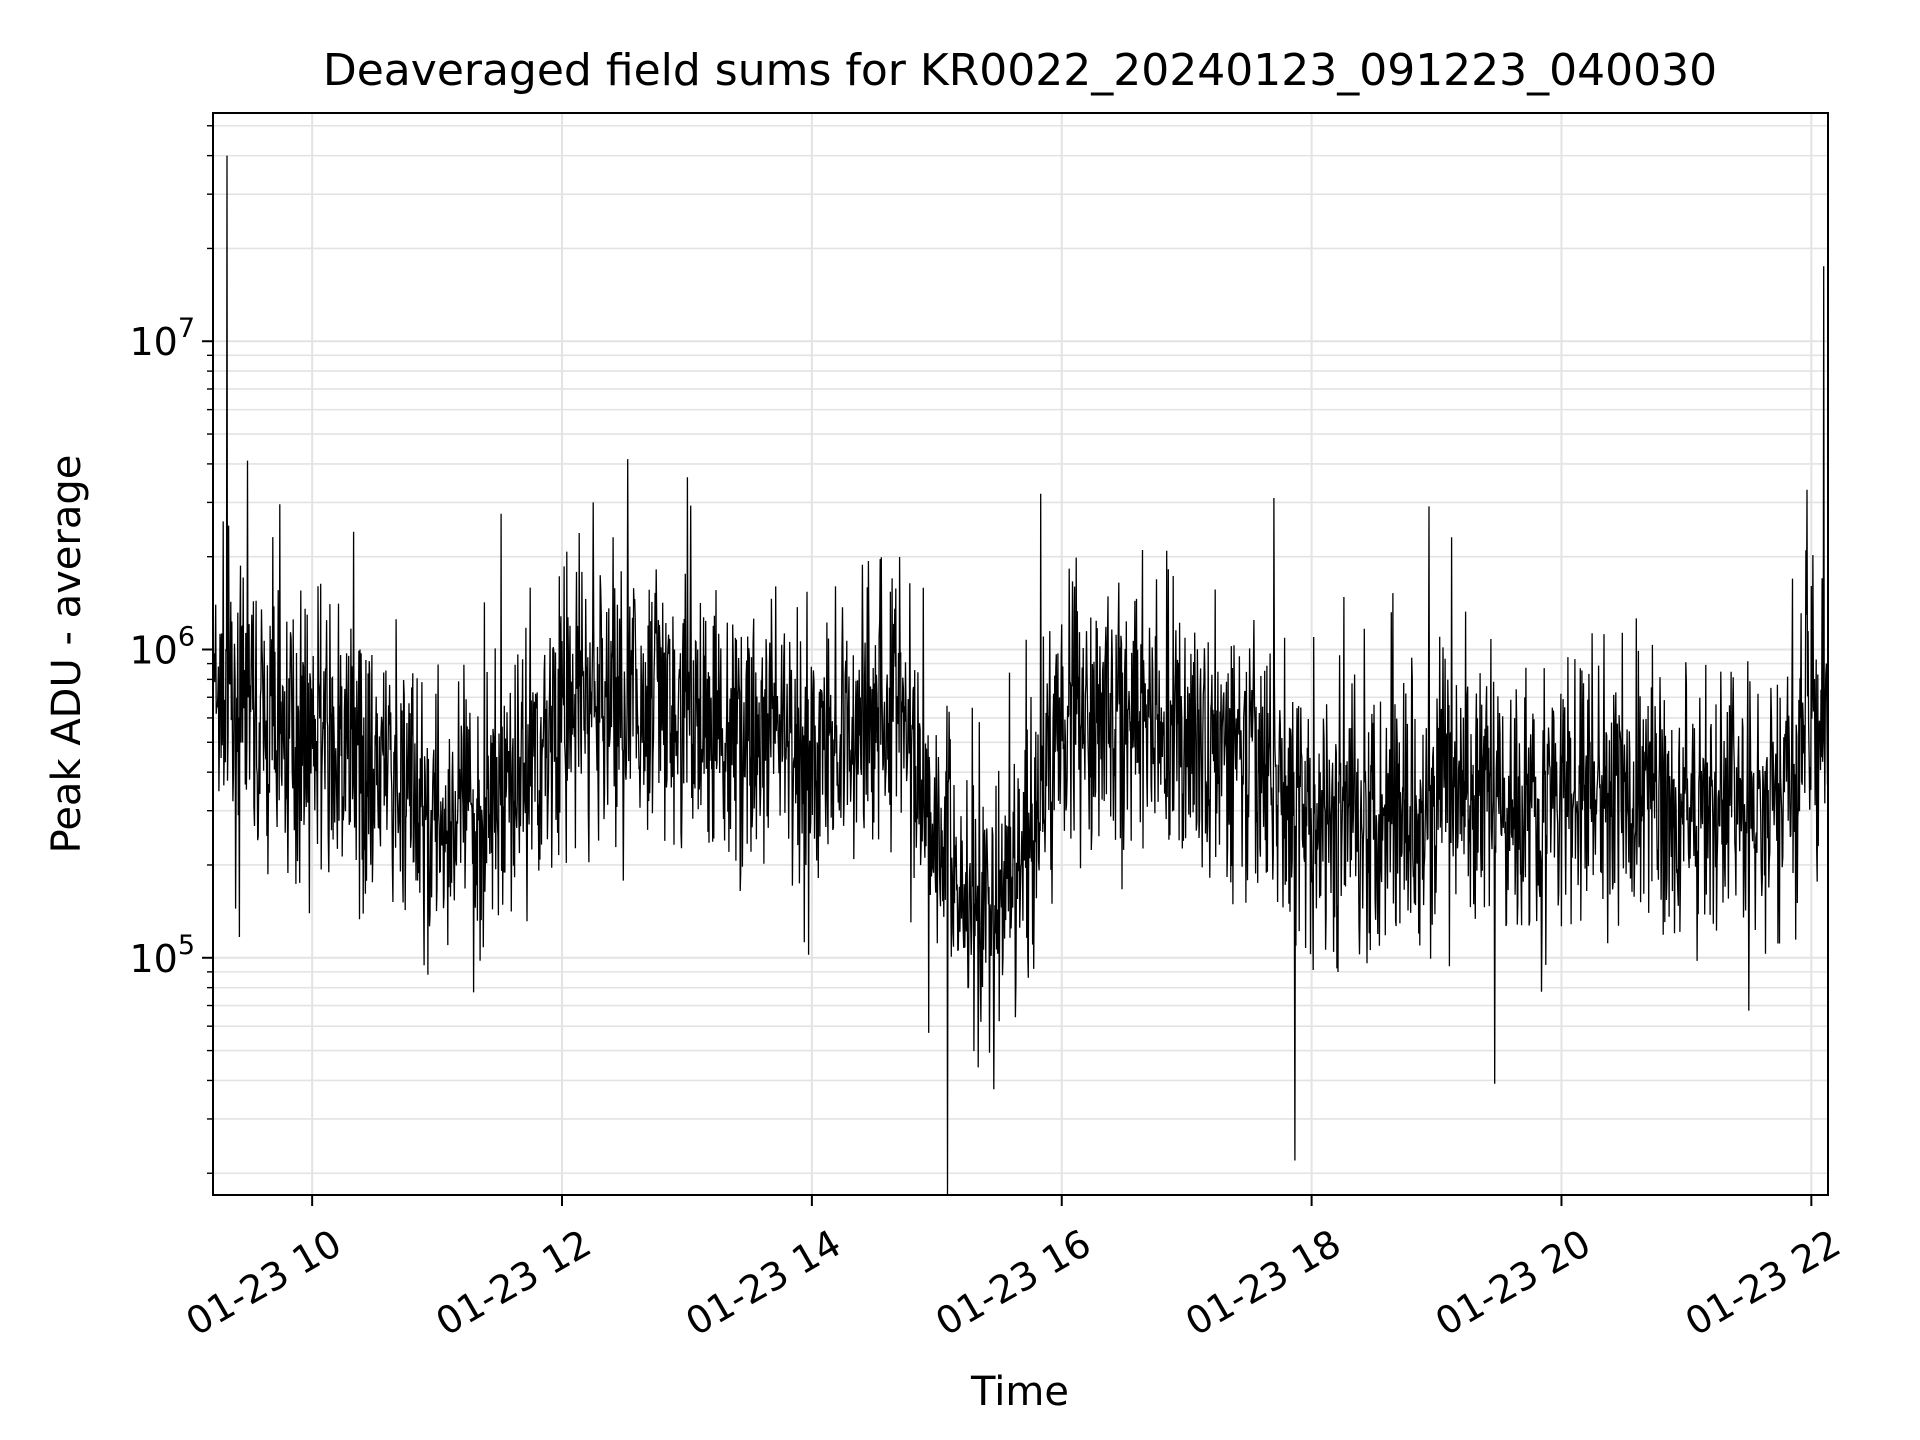 The height and width of the screenshot is (1440, 1920). Describe the element at coordinates (67, 654) in the screenshot. I see `y-axis-label: Peak ADU - average` at that location.